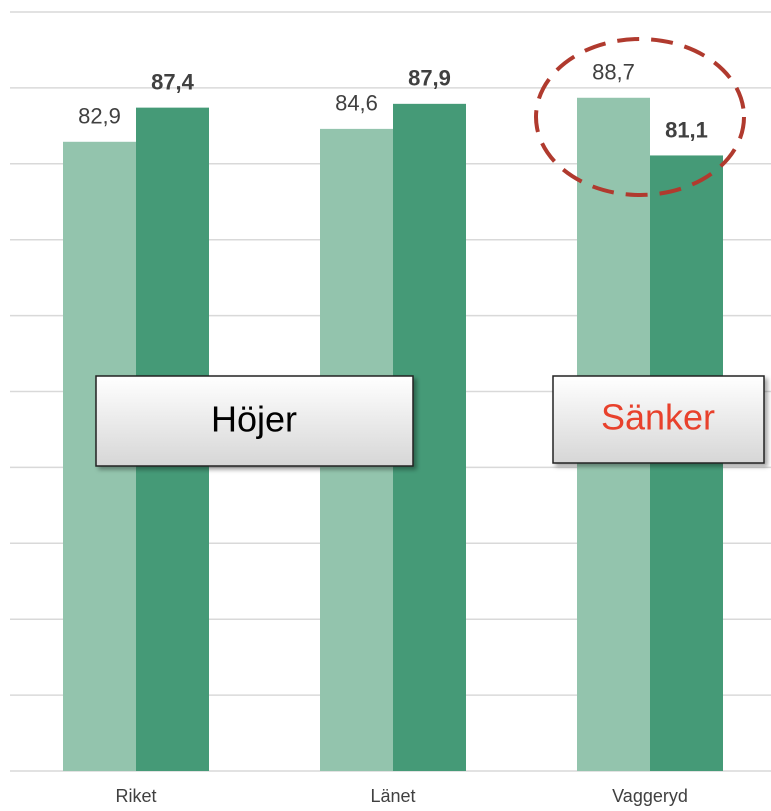 The width and height of the screenshot is (771, 811). I want to click on highlight-ellipse, so click(640, 117).